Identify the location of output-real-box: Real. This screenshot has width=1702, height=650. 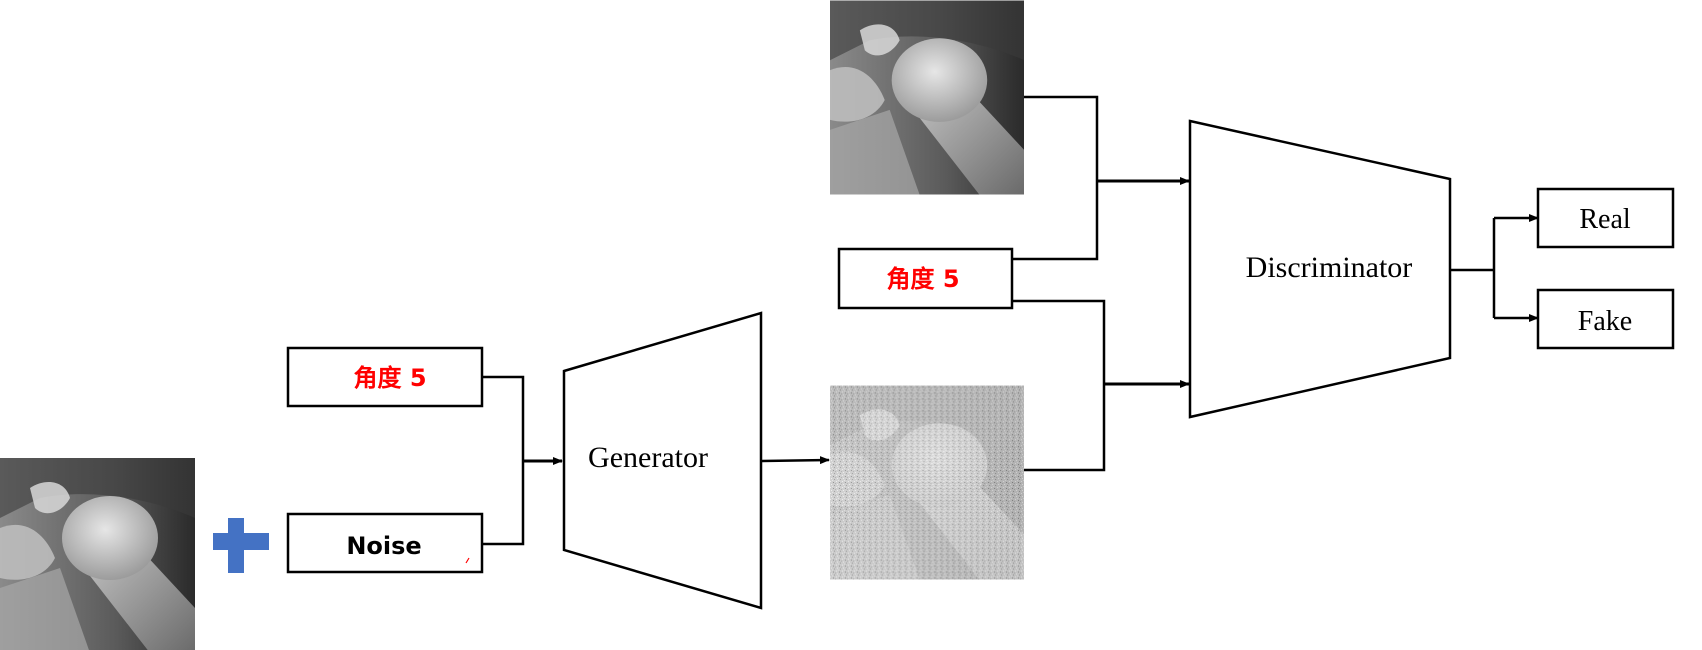
(1605, 218).